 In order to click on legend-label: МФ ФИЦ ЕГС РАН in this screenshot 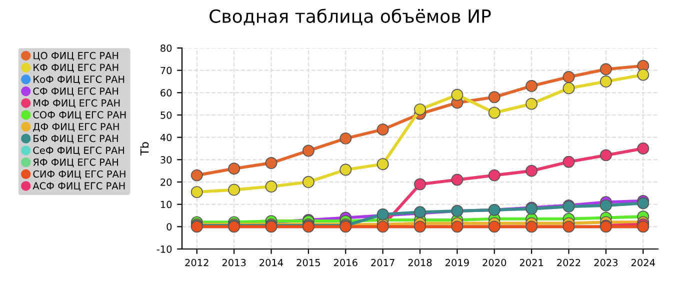, I will do `click(77, 103)`.